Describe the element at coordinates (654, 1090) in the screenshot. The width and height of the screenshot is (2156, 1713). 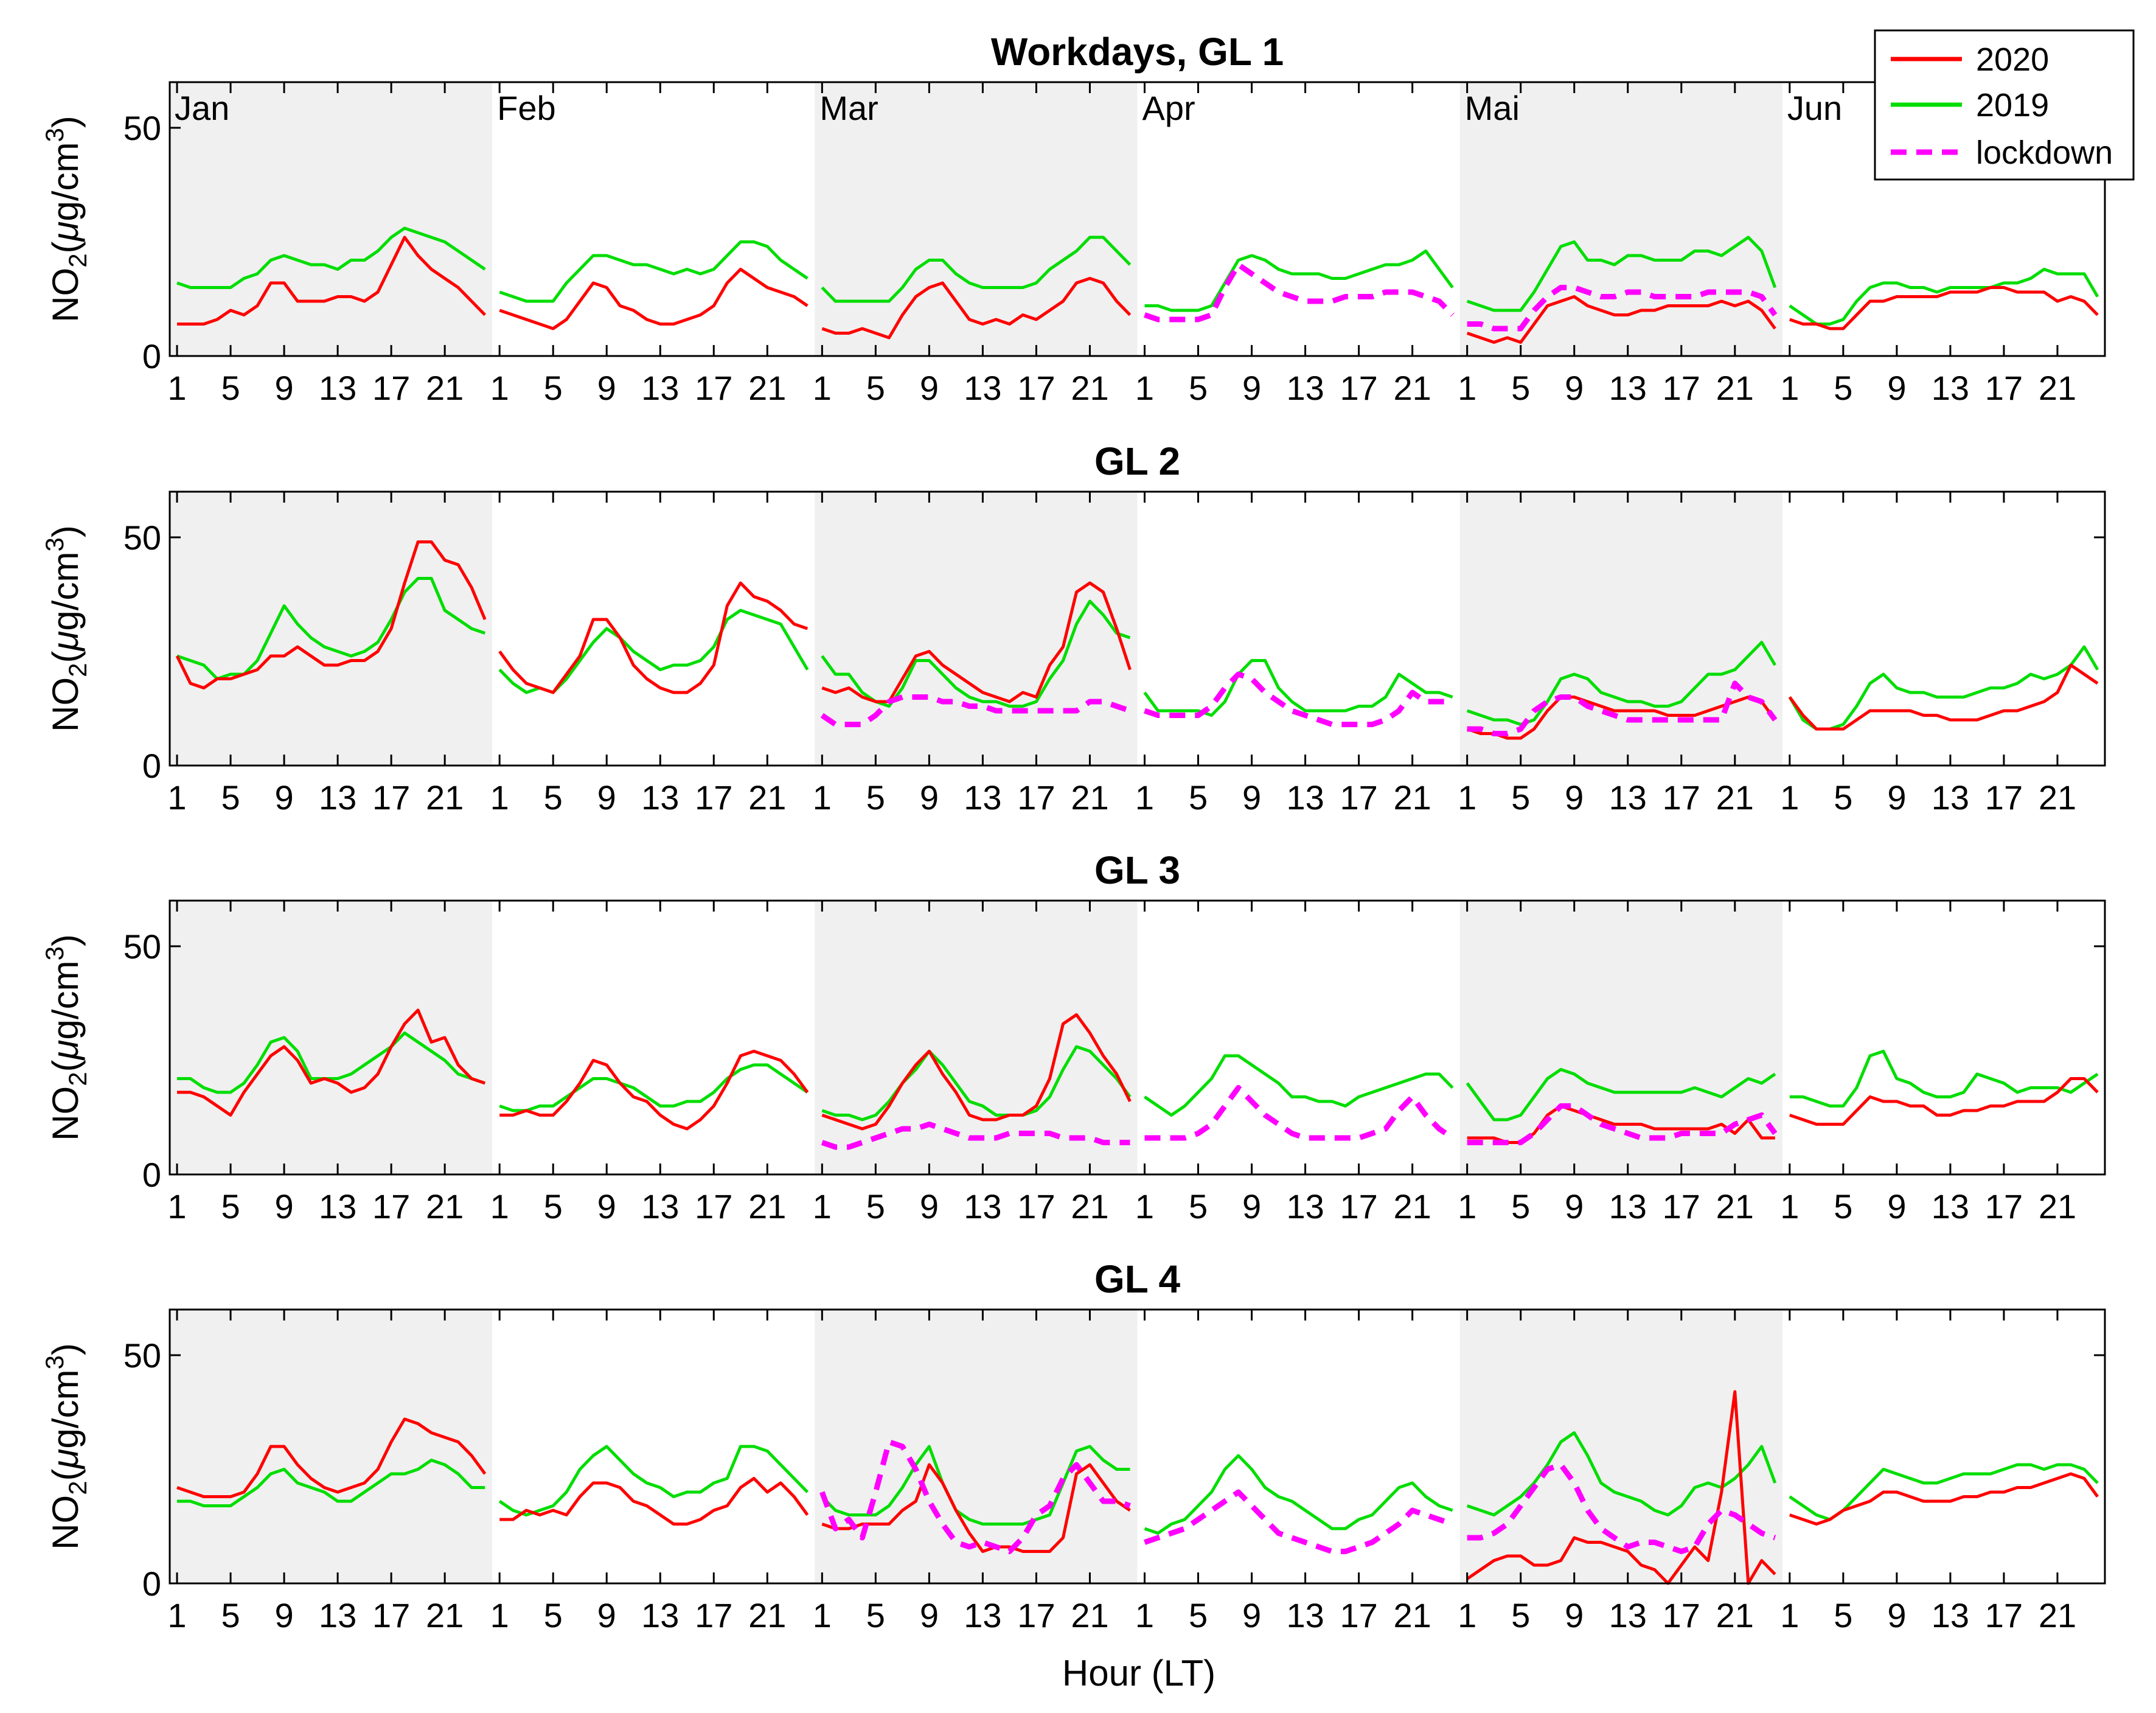
I see `series-2020-feb` at that location.